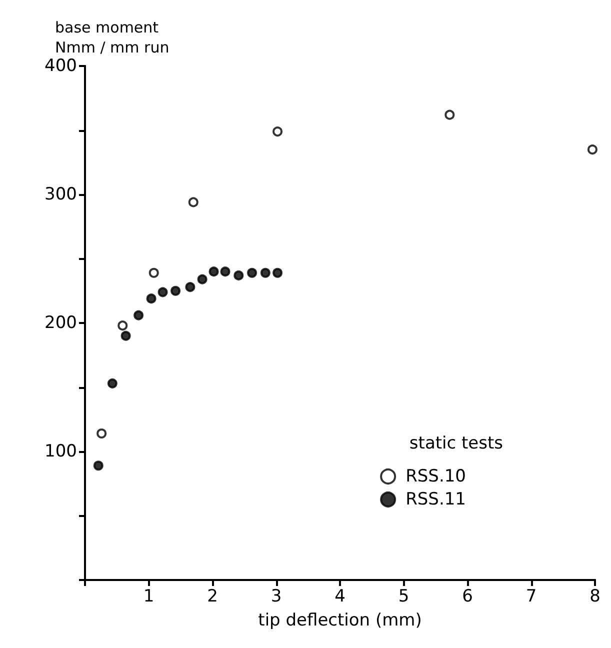 The width and height of the screenshot is (611, 648). I want to click on x-tick-label: 4, so click(340, 596).